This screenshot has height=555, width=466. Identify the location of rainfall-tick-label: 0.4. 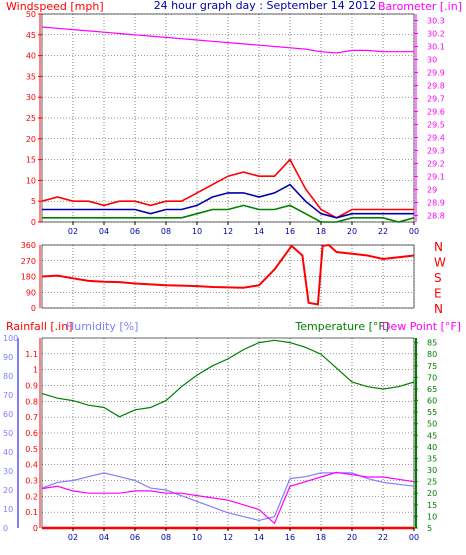
(31, 465).